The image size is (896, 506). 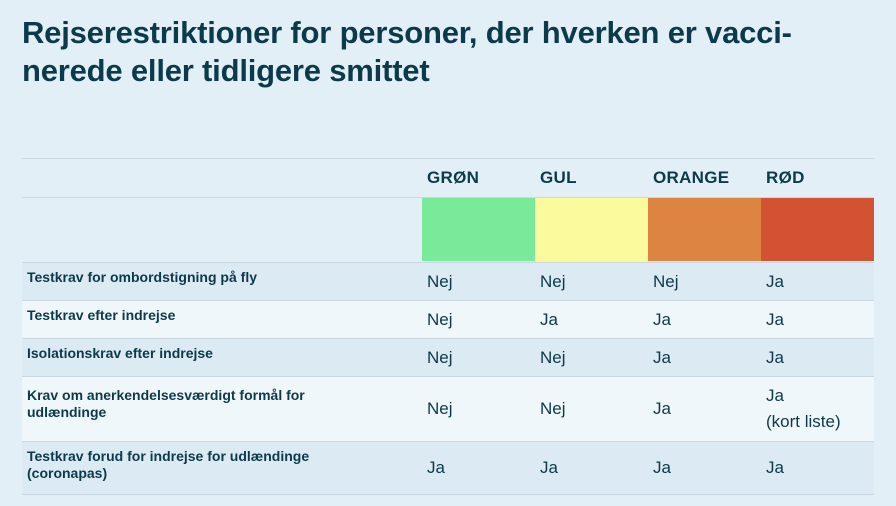 I want to click on row-label-line: udlændinge, so click(x=67, y=412).